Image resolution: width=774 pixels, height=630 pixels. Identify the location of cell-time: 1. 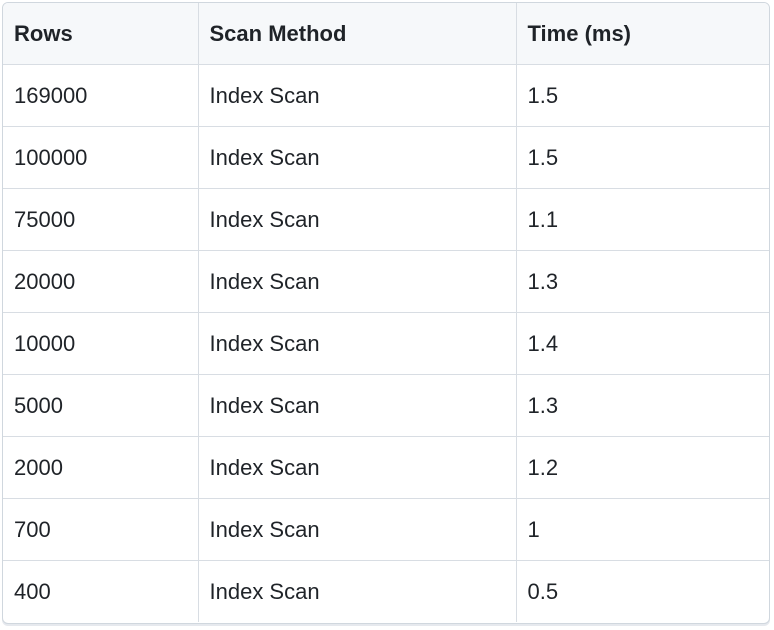
(642, 529).